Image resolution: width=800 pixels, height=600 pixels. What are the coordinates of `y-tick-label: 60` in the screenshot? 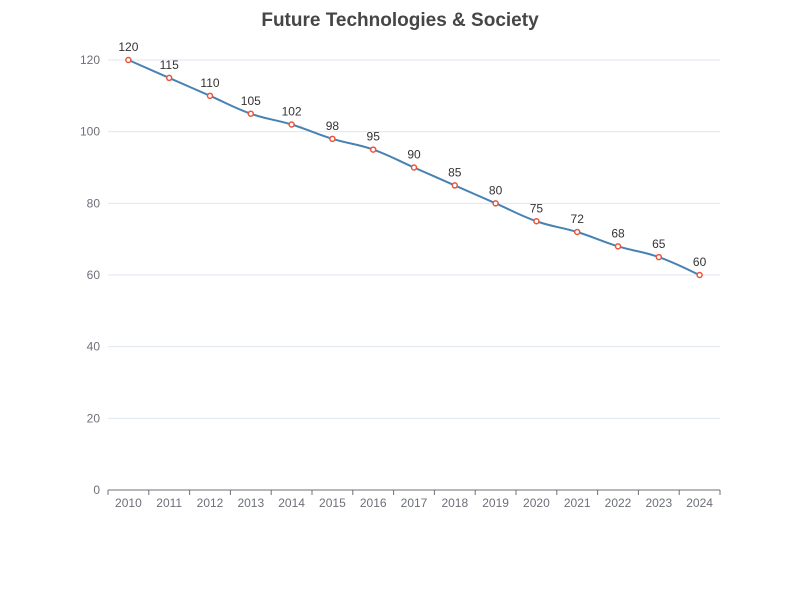 It's located at (94, 275).